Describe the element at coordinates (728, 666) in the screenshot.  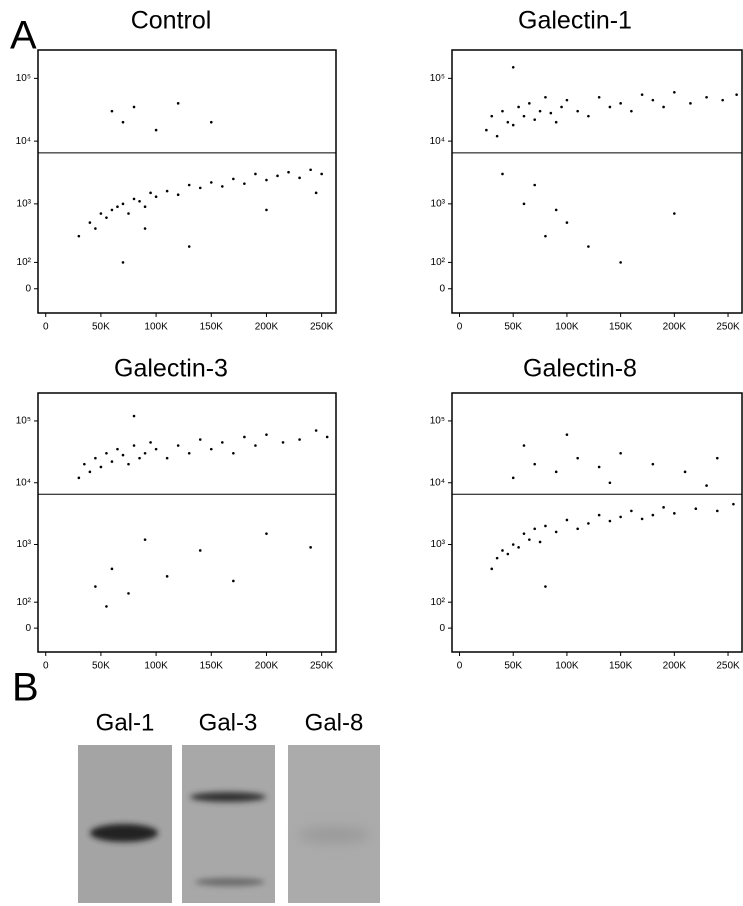
I see `x-tick-label: 250K` at that location.